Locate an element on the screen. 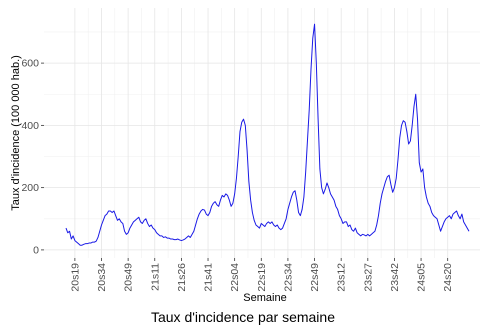 The width and height of the screenshot is (486, 327). x-tick-label: 23s12 is located at coordinates (342, 277).